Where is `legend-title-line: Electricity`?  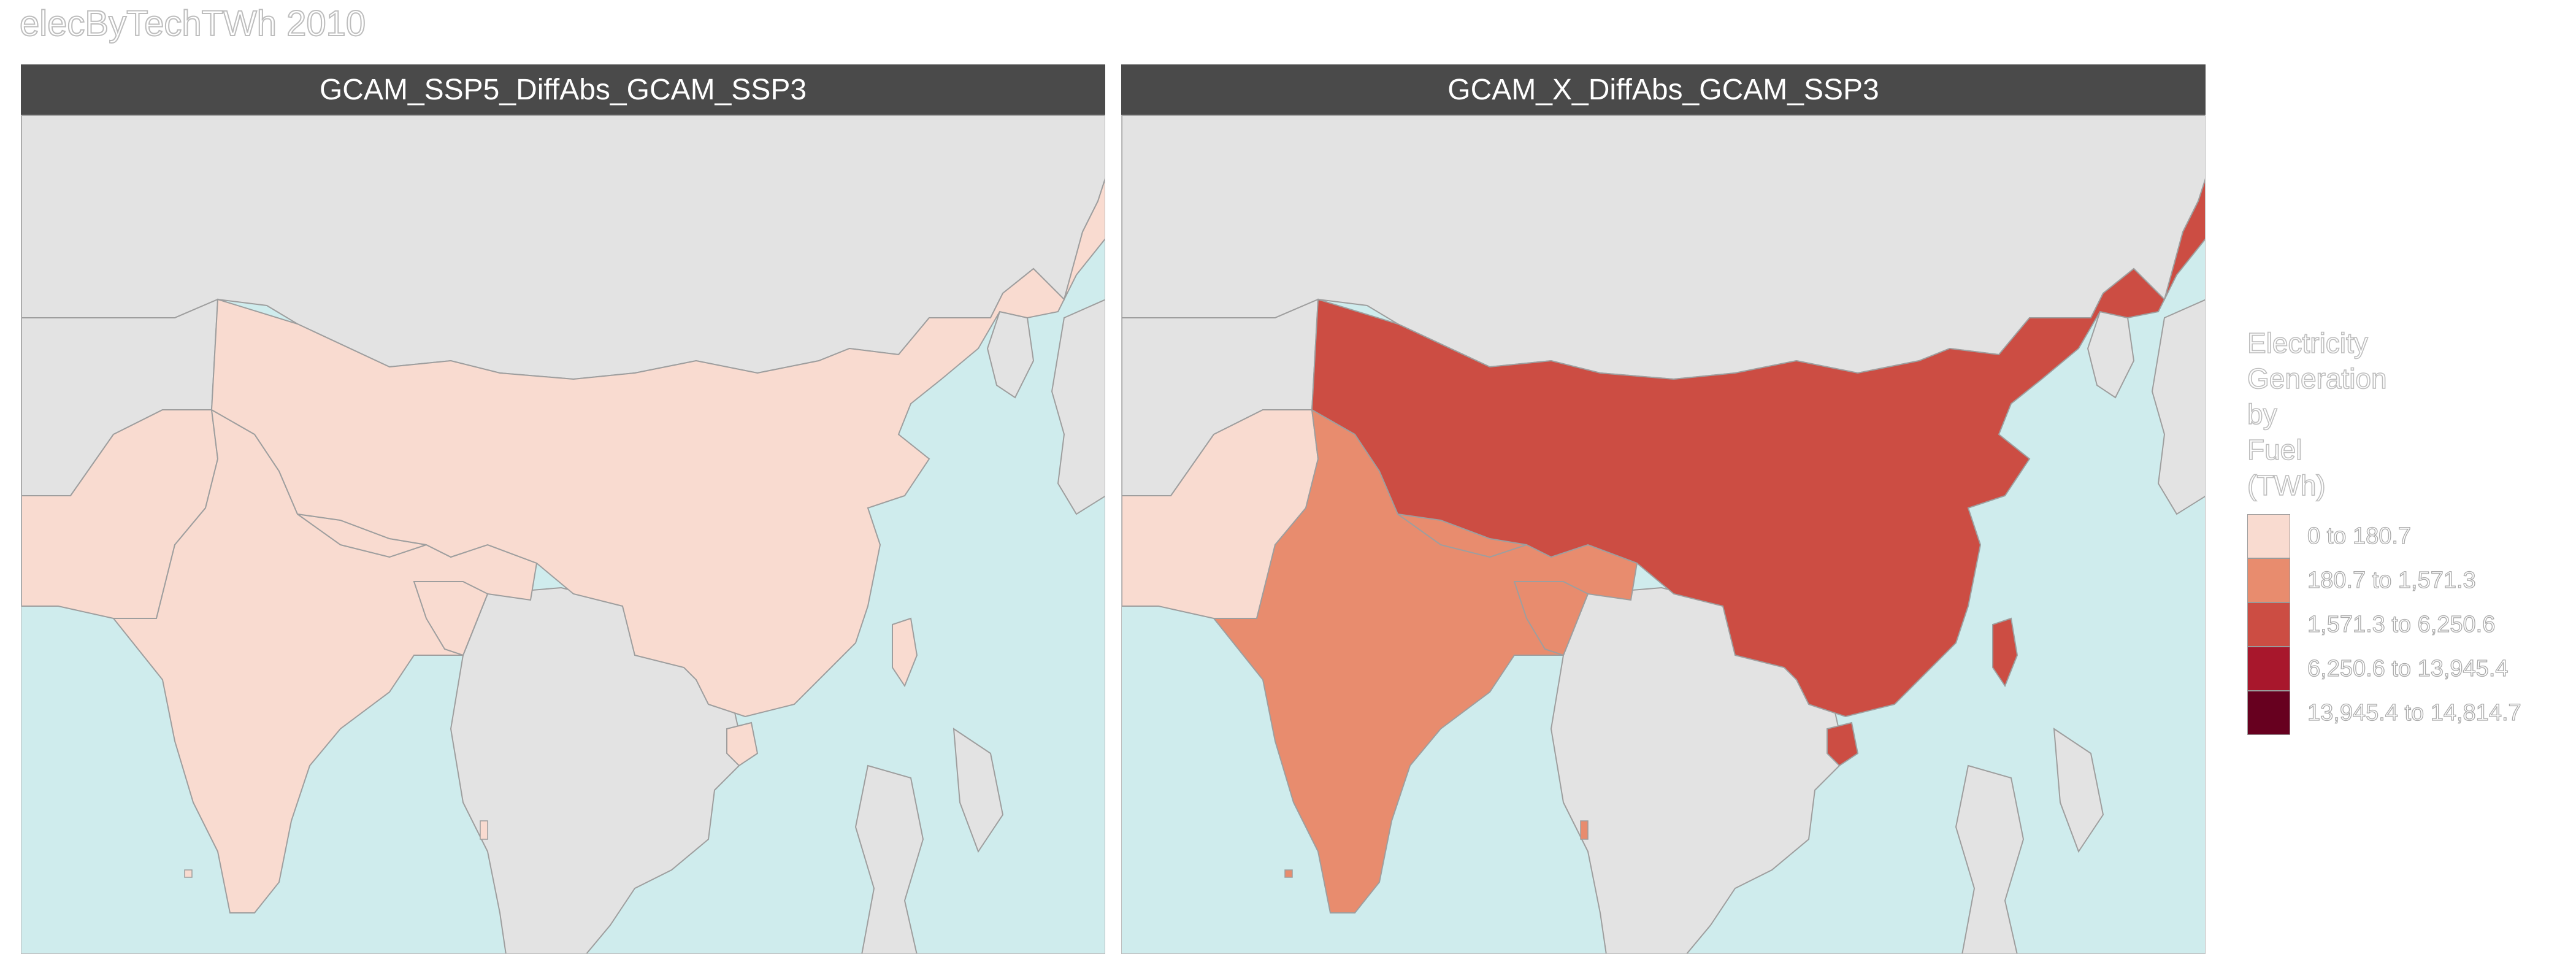
legend-title-line: Electricity is located at coordinates (2307, 343).